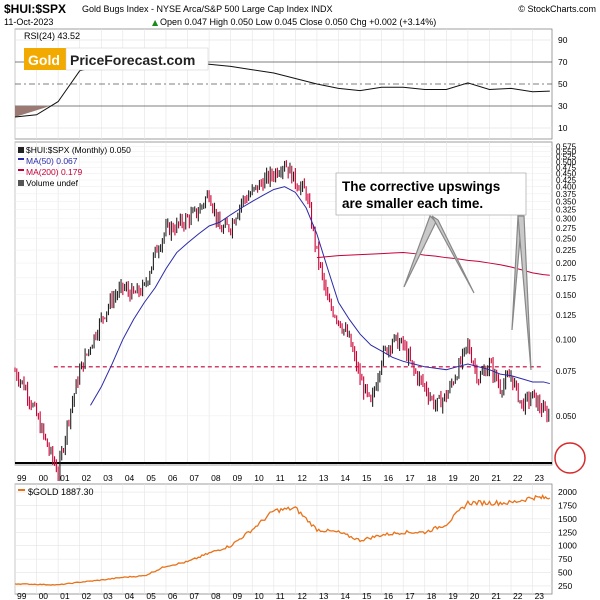 This screenshot has height=600, width=600. I want to click on gold-year-label-01: 01, so click(65, 595).